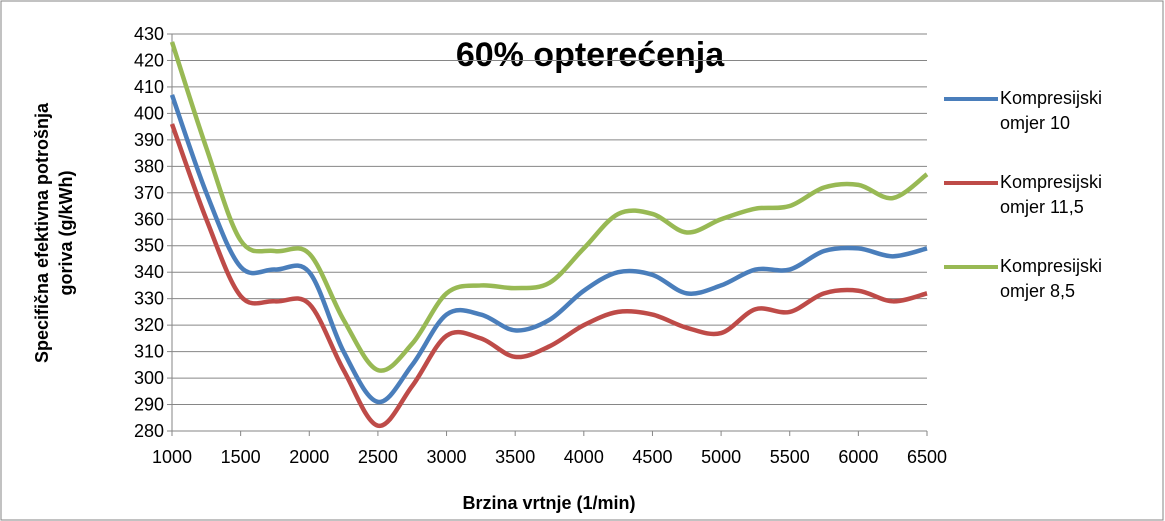 The width and height of the screenshot is (1165, 521). Describe the element at coordinates (1051, 194) in the screenshot. I see `legend-label: Kompresijski omjer 11,5` at that location.